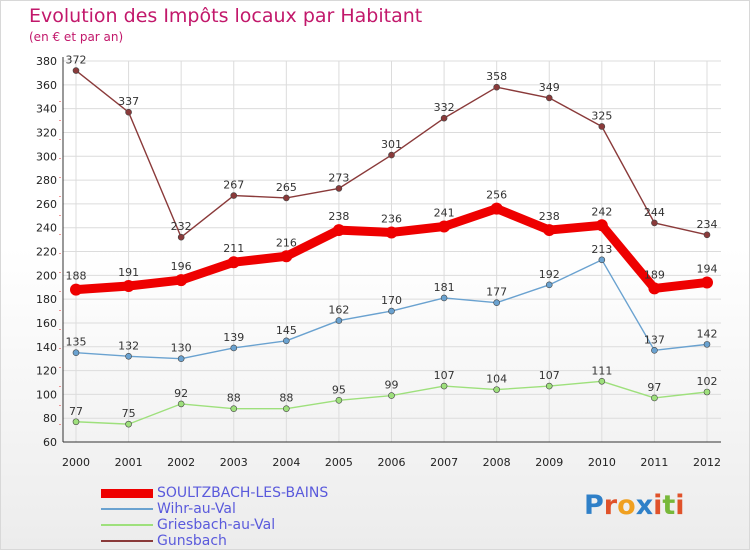  Describe the element at coordinates (654, 274) in the screenshot. I see `data-label: 189` at that location.